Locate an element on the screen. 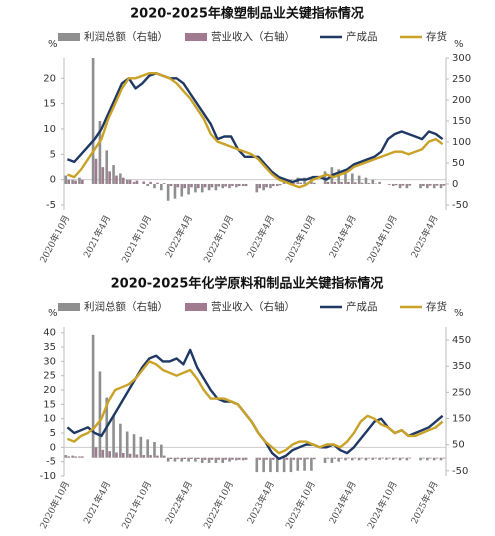  legend-label: 营业收入（右轴） is located at coordinates (253, 306).